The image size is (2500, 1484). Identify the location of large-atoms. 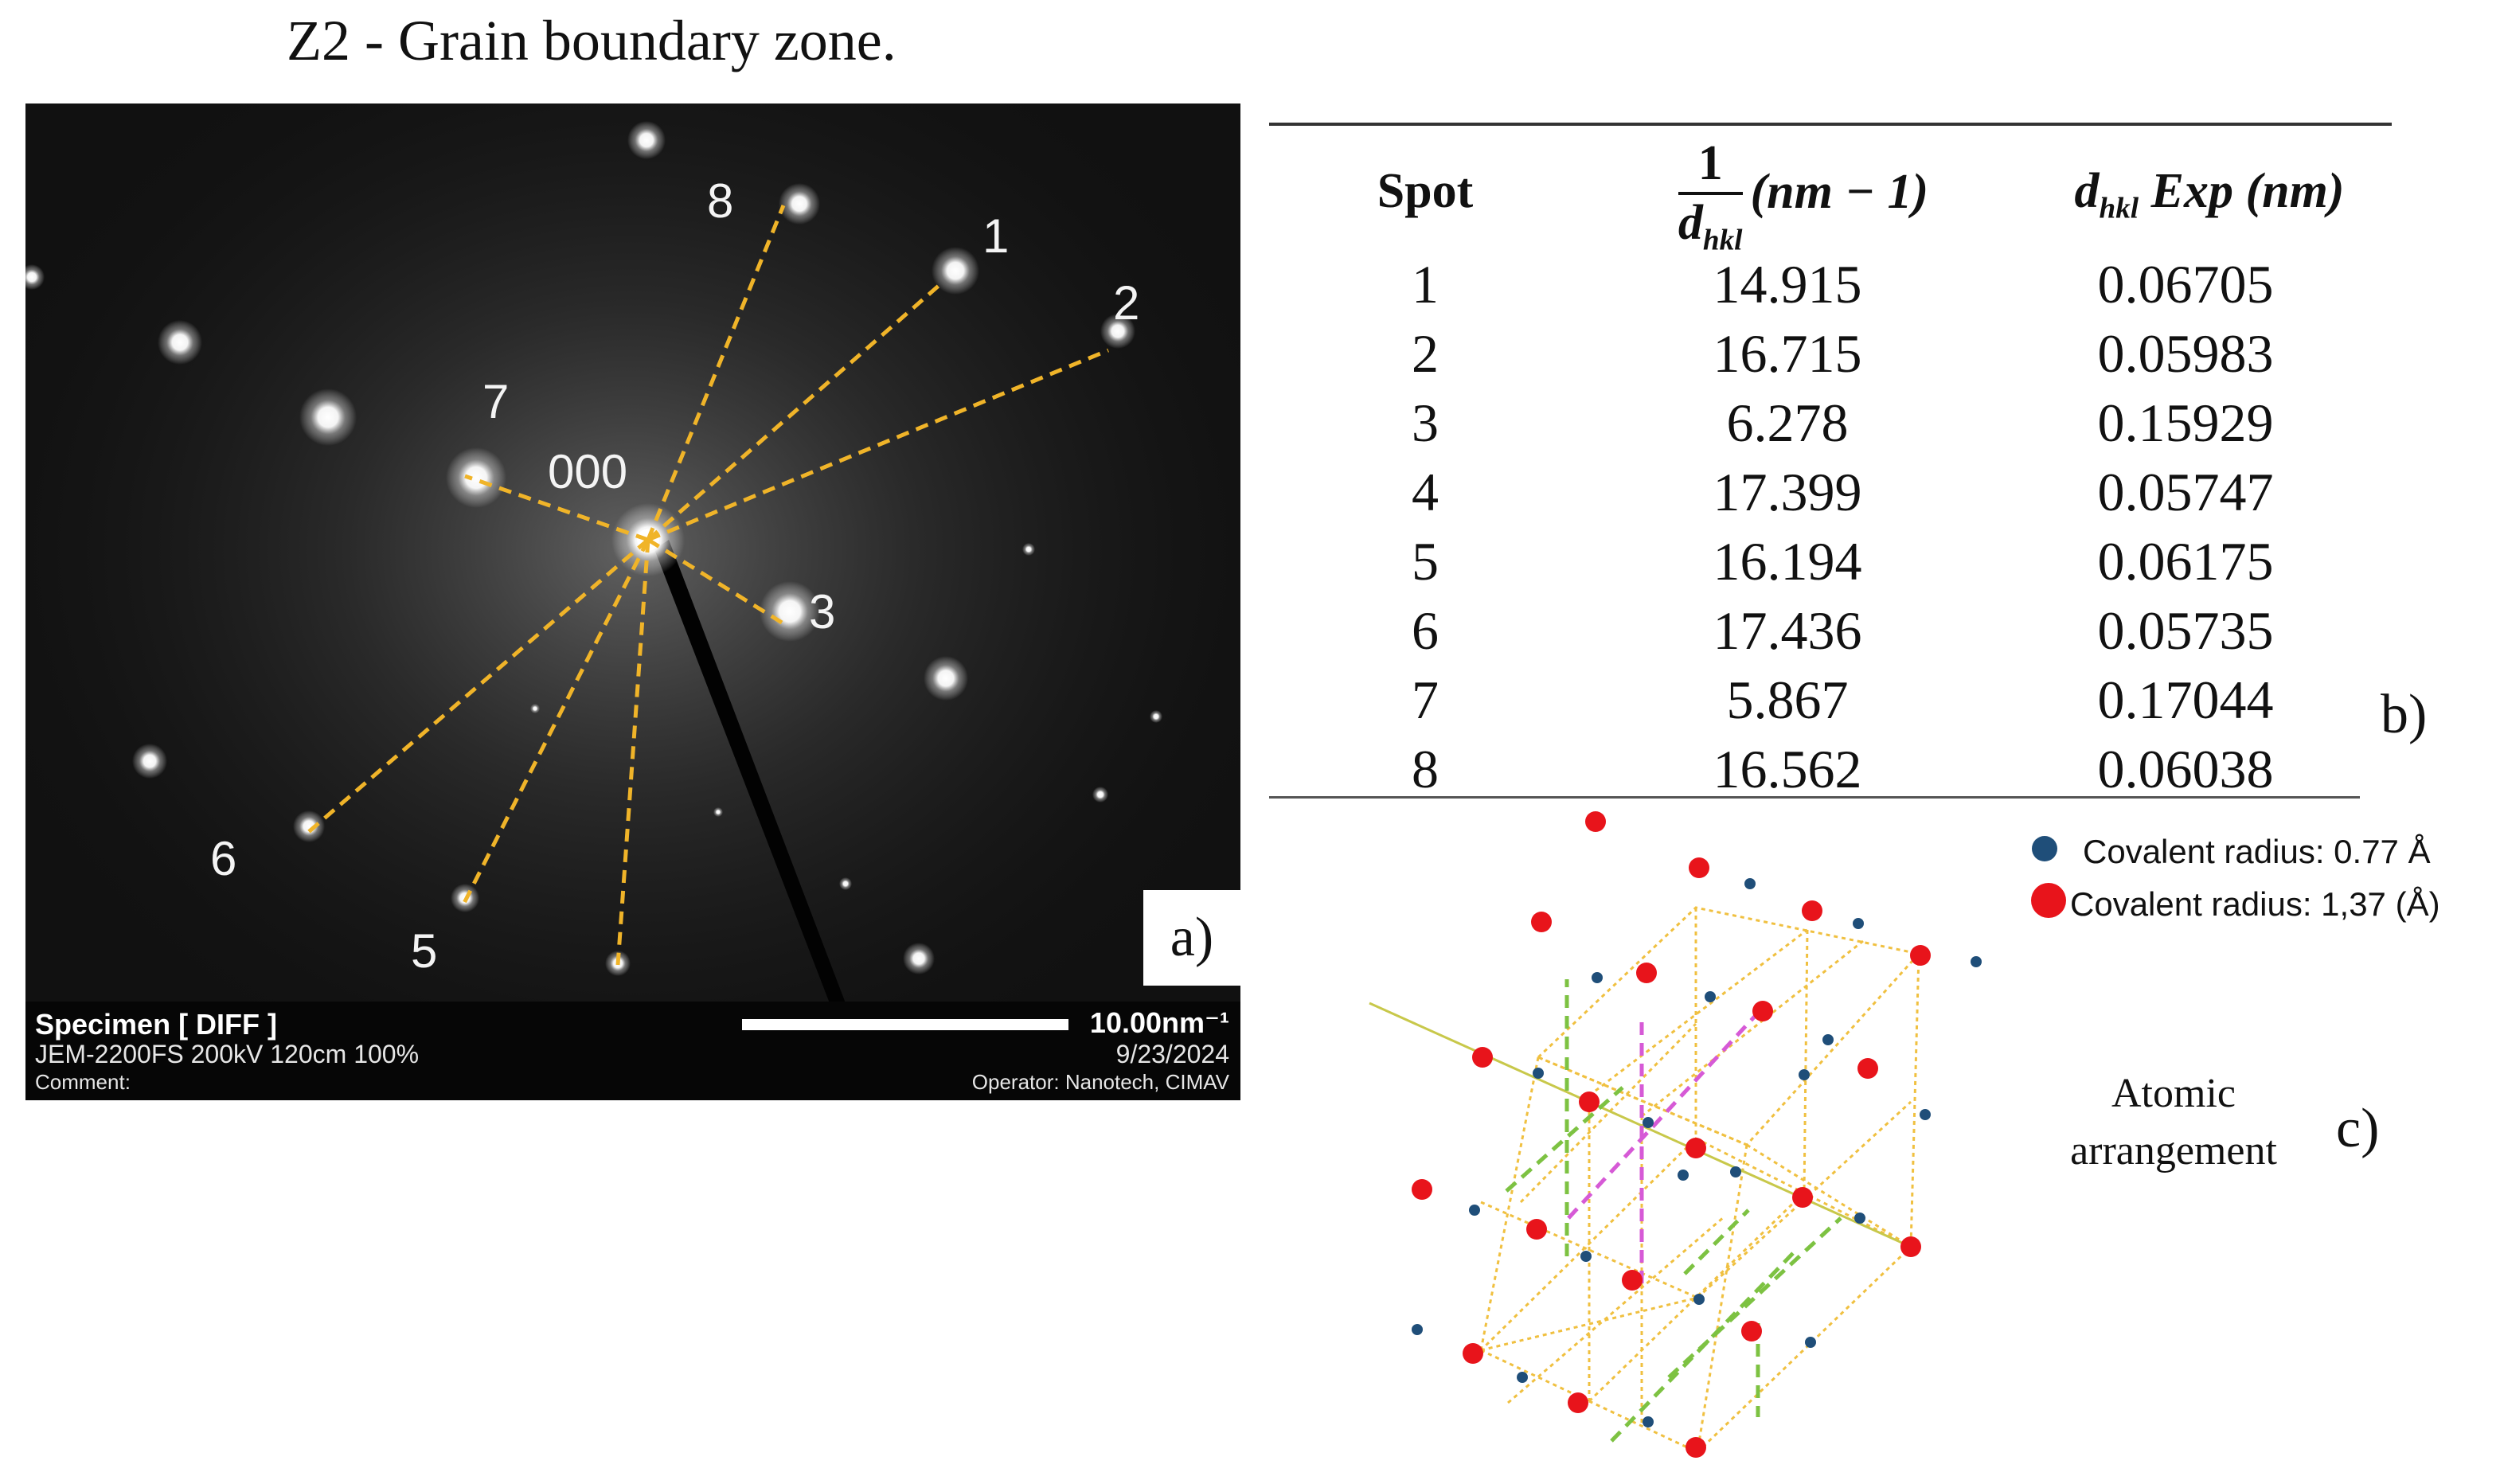
(1671, 1134).